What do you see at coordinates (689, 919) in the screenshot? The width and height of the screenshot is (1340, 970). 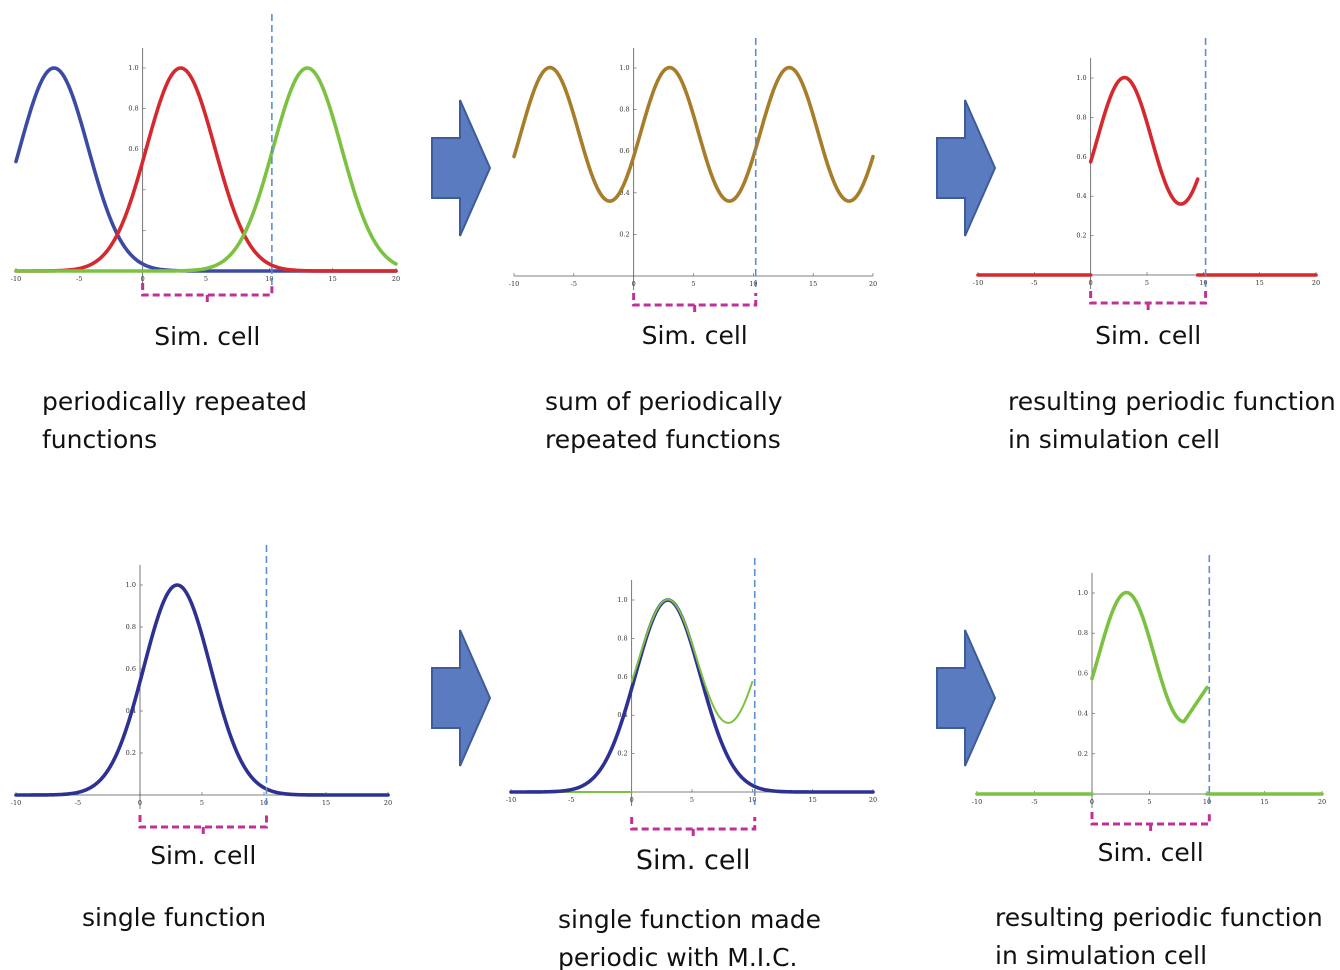 I see `panel-caption-line-1: single function made` at bounding box center [689, 919].